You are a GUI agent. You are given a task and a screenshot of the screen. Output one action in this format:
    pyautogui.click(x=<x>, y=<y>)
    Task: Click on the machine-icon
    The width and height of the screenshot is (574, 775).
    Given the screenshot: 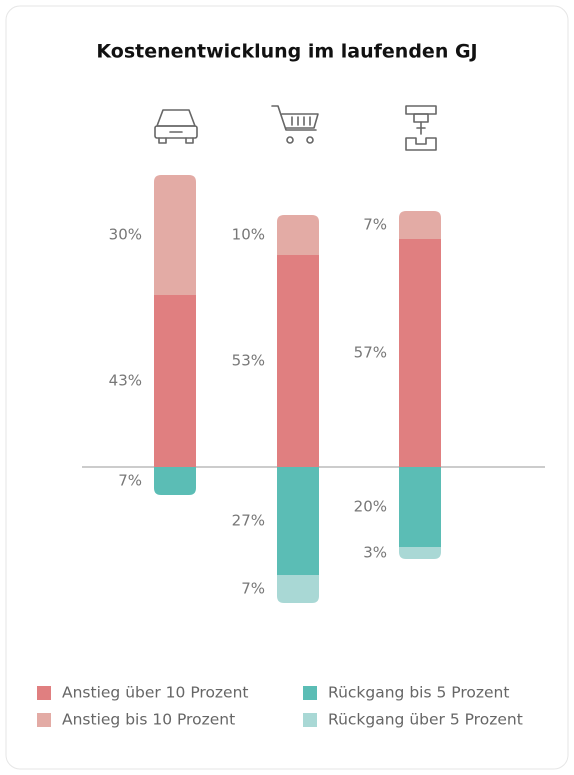 What is the action you would take?
    pyautogui.click(x=421, y=128)
    